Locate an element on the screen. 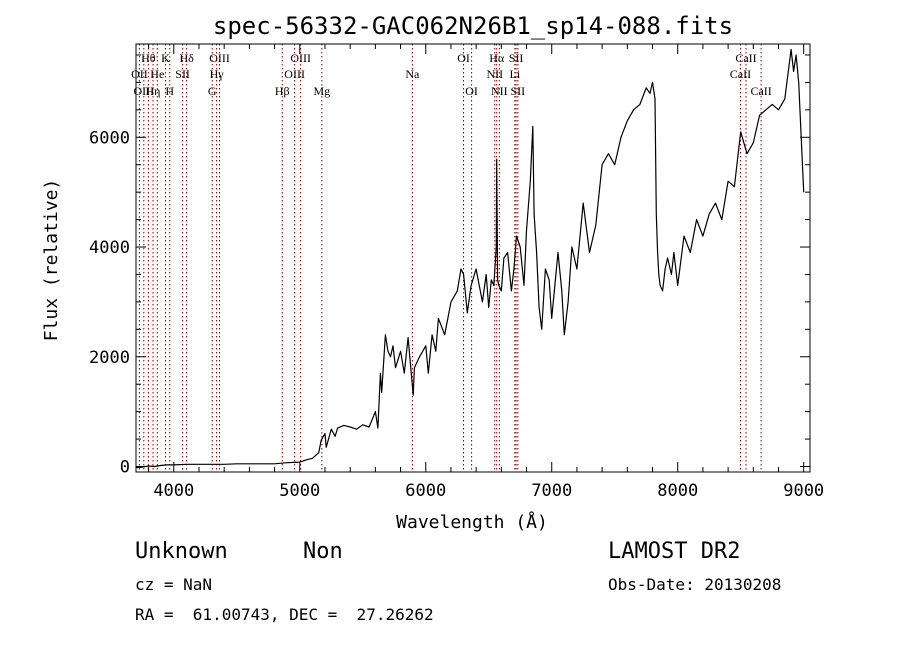 The width and height of the screenshot is (900, 649). redshift-cz: cz = NaN is located at coordinates (174, 584).